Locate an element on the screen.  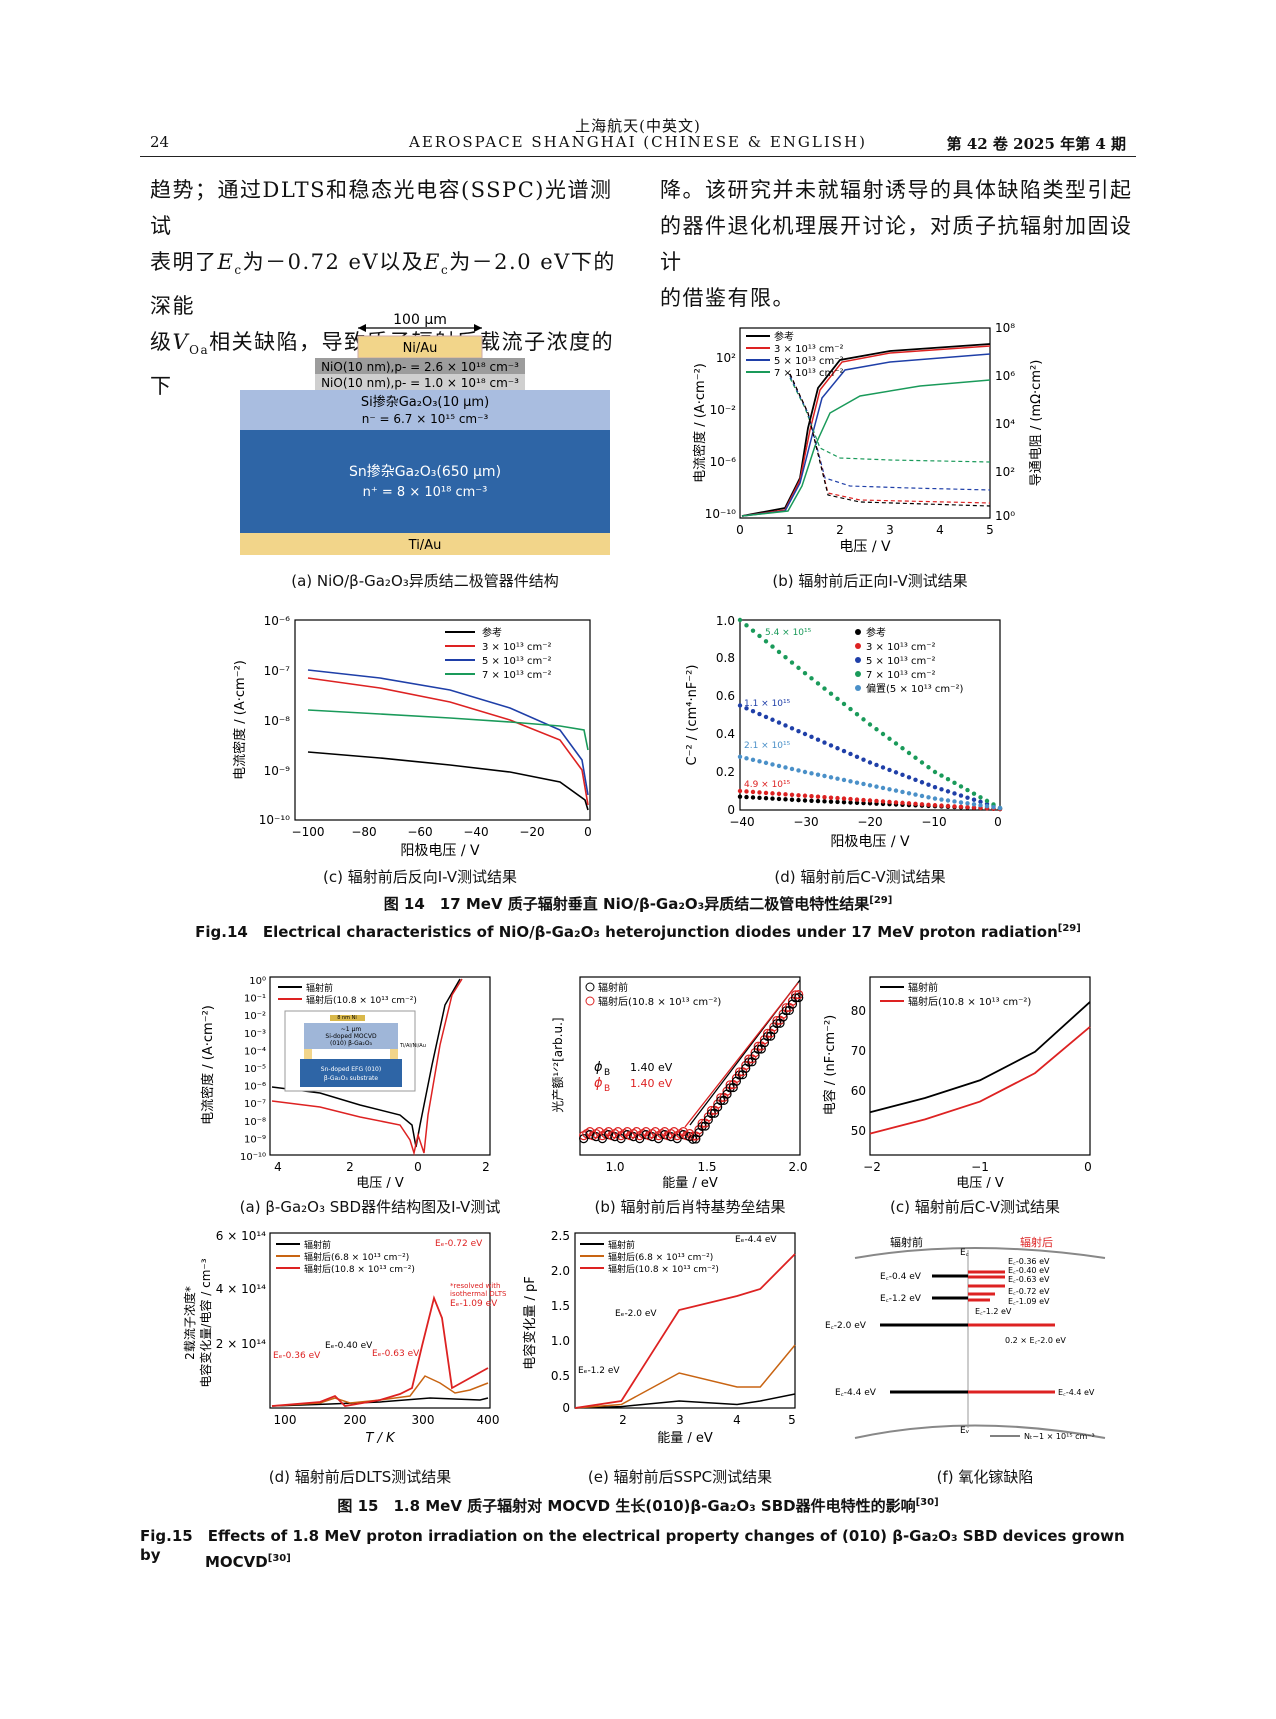
svg-text: E꜀-1.2 eV is located at coordinates (993, 1311).